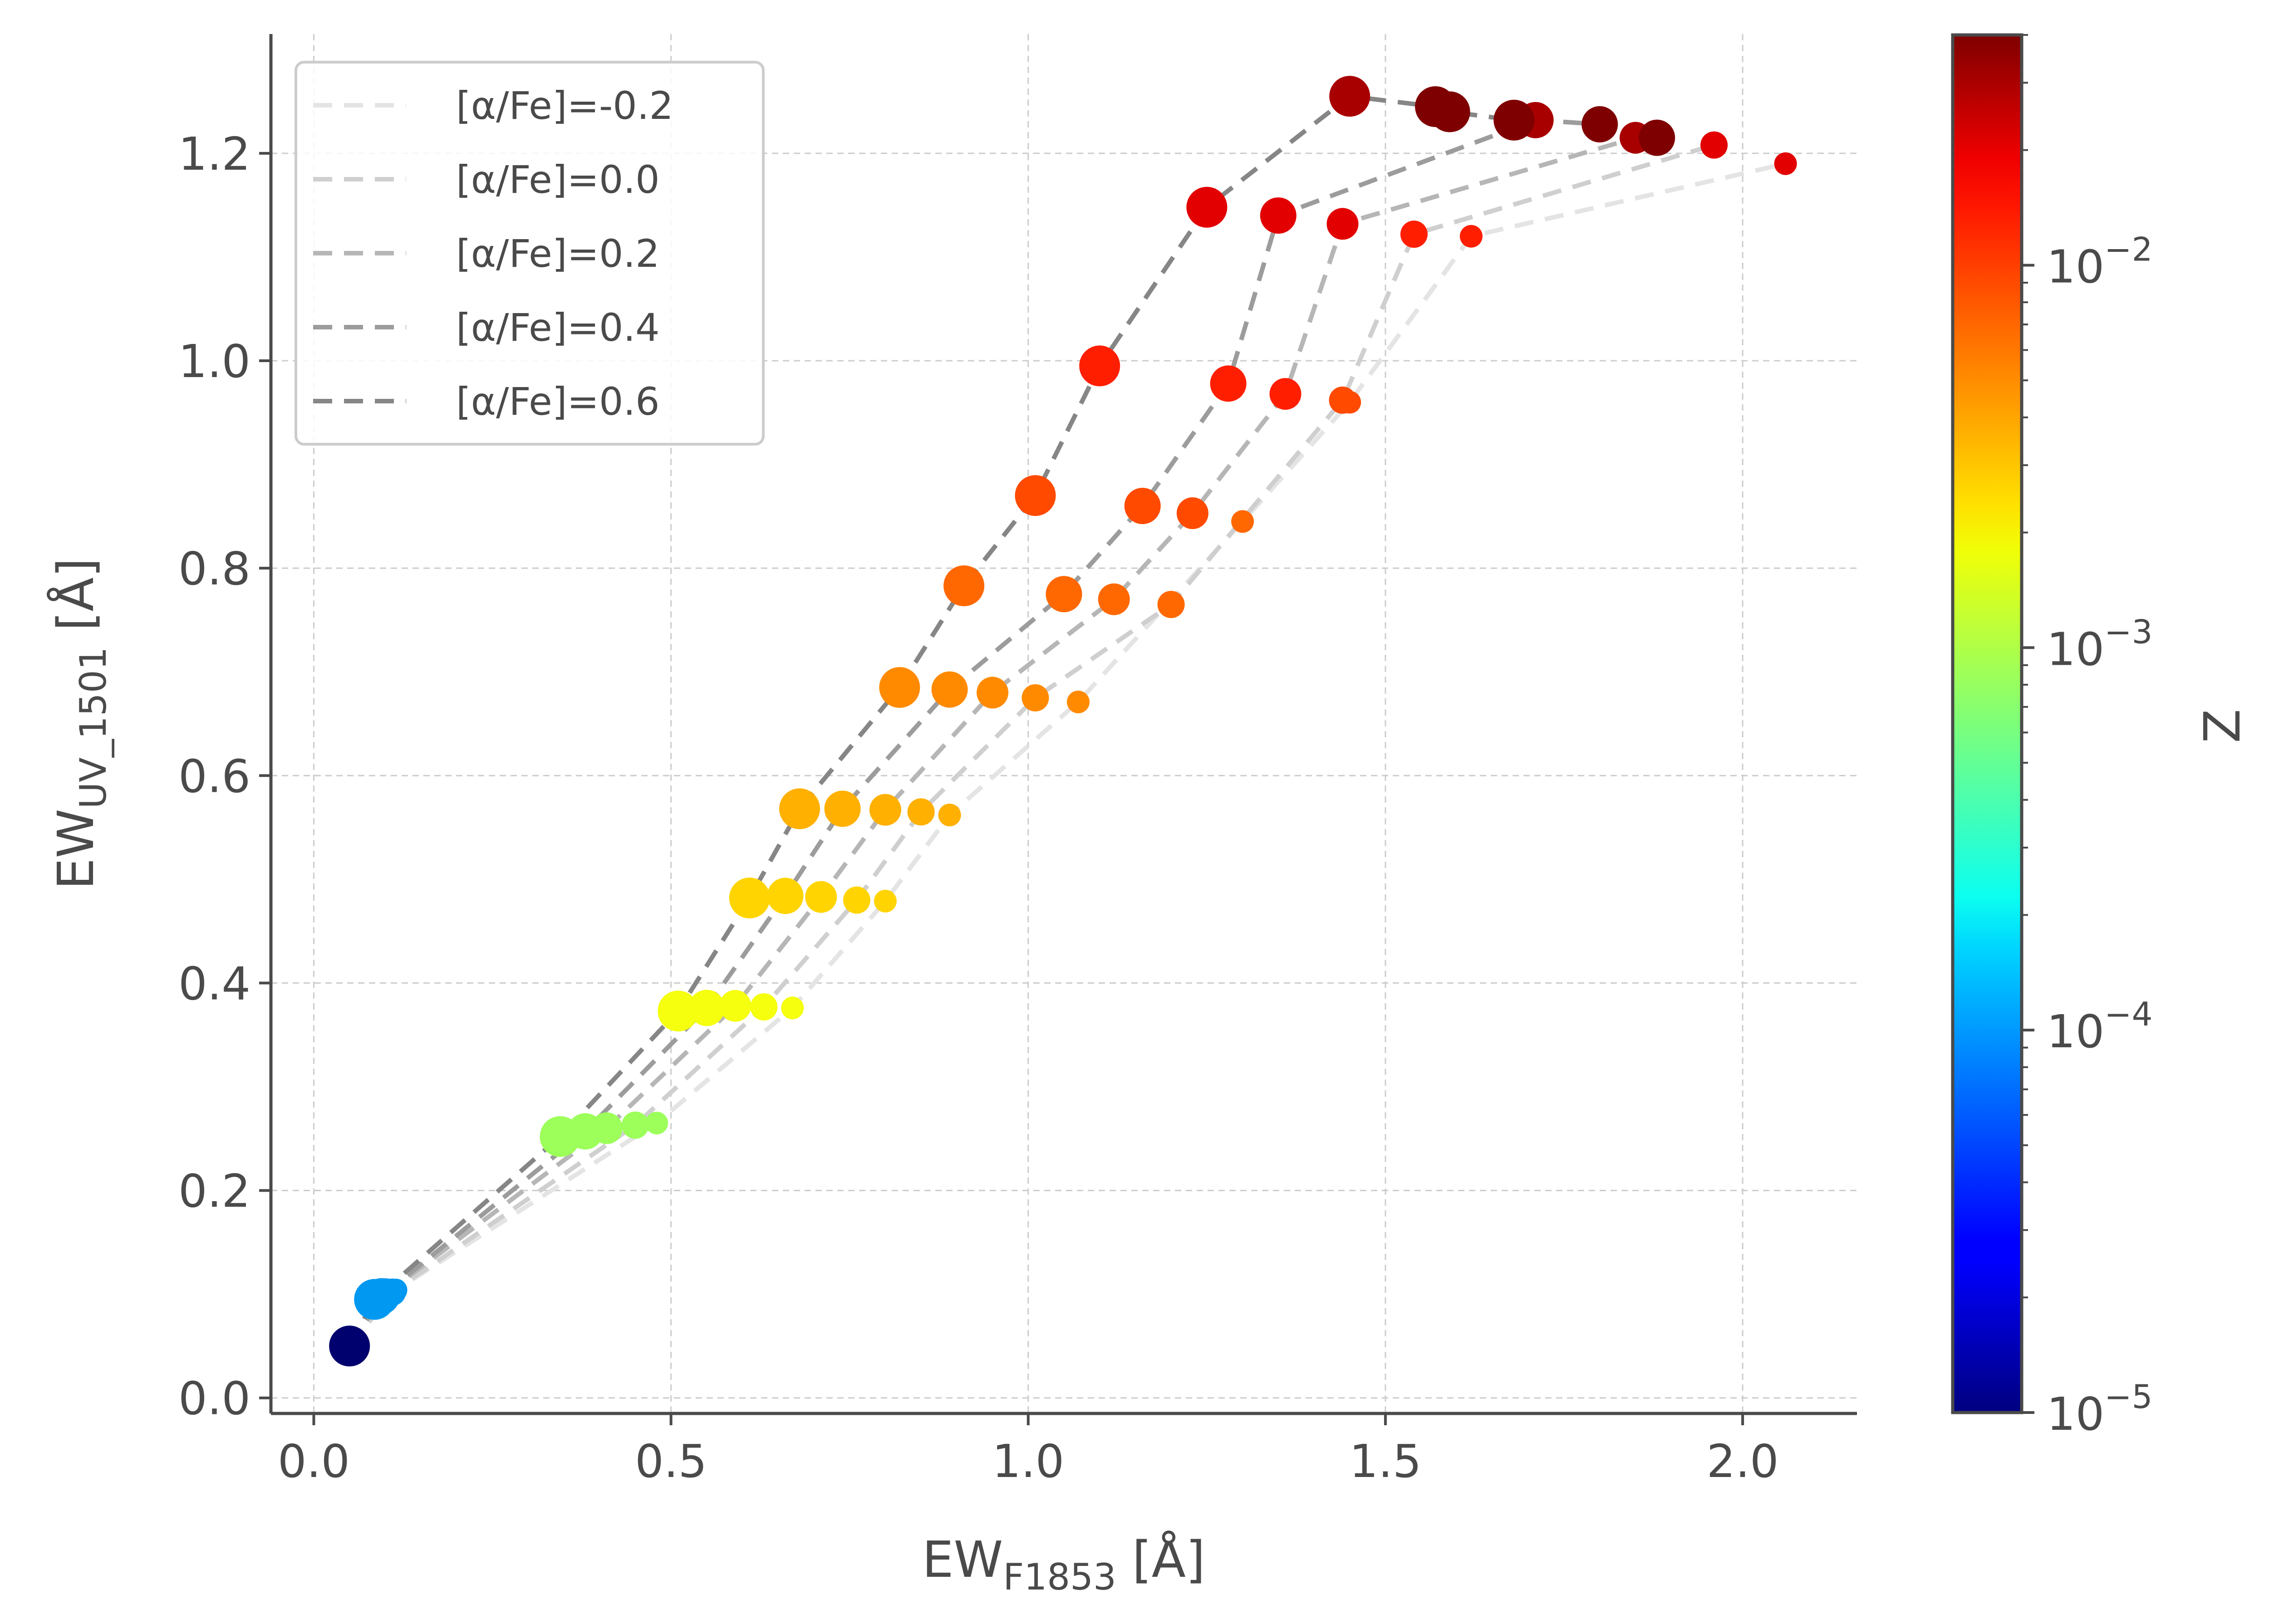 The image size is (2269, 1624). Describe the element at coordinates (314, 1461) in the screenshot. I see `x-tick-label: 0.0` at that location.